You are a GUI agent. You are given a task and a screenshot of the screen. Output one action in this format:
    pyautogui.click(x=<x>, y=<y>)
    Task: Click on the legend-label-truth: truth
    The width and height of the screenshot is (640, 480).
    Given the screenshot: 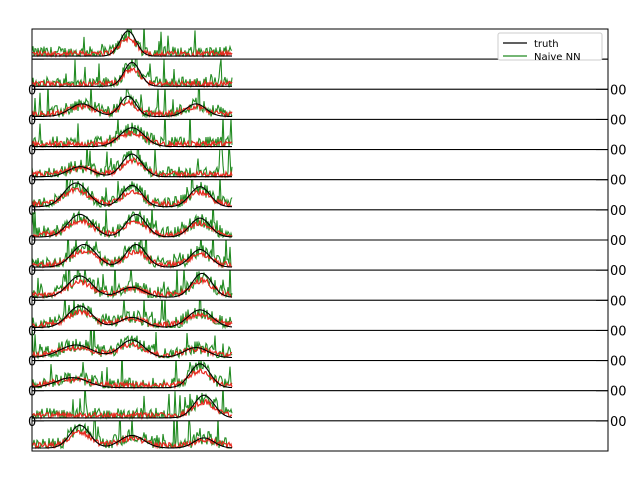 What is the action you would take?
    pyautogui.click(x=546, y=44)
    